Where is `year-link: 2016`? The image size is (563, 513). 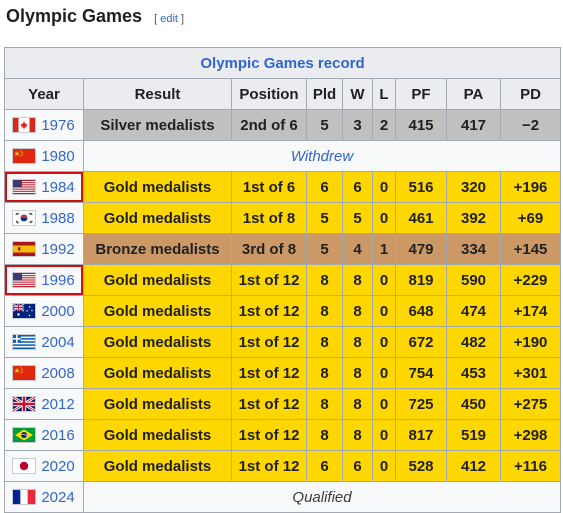 year-link: 2016 is located at coordinates (58, 435).